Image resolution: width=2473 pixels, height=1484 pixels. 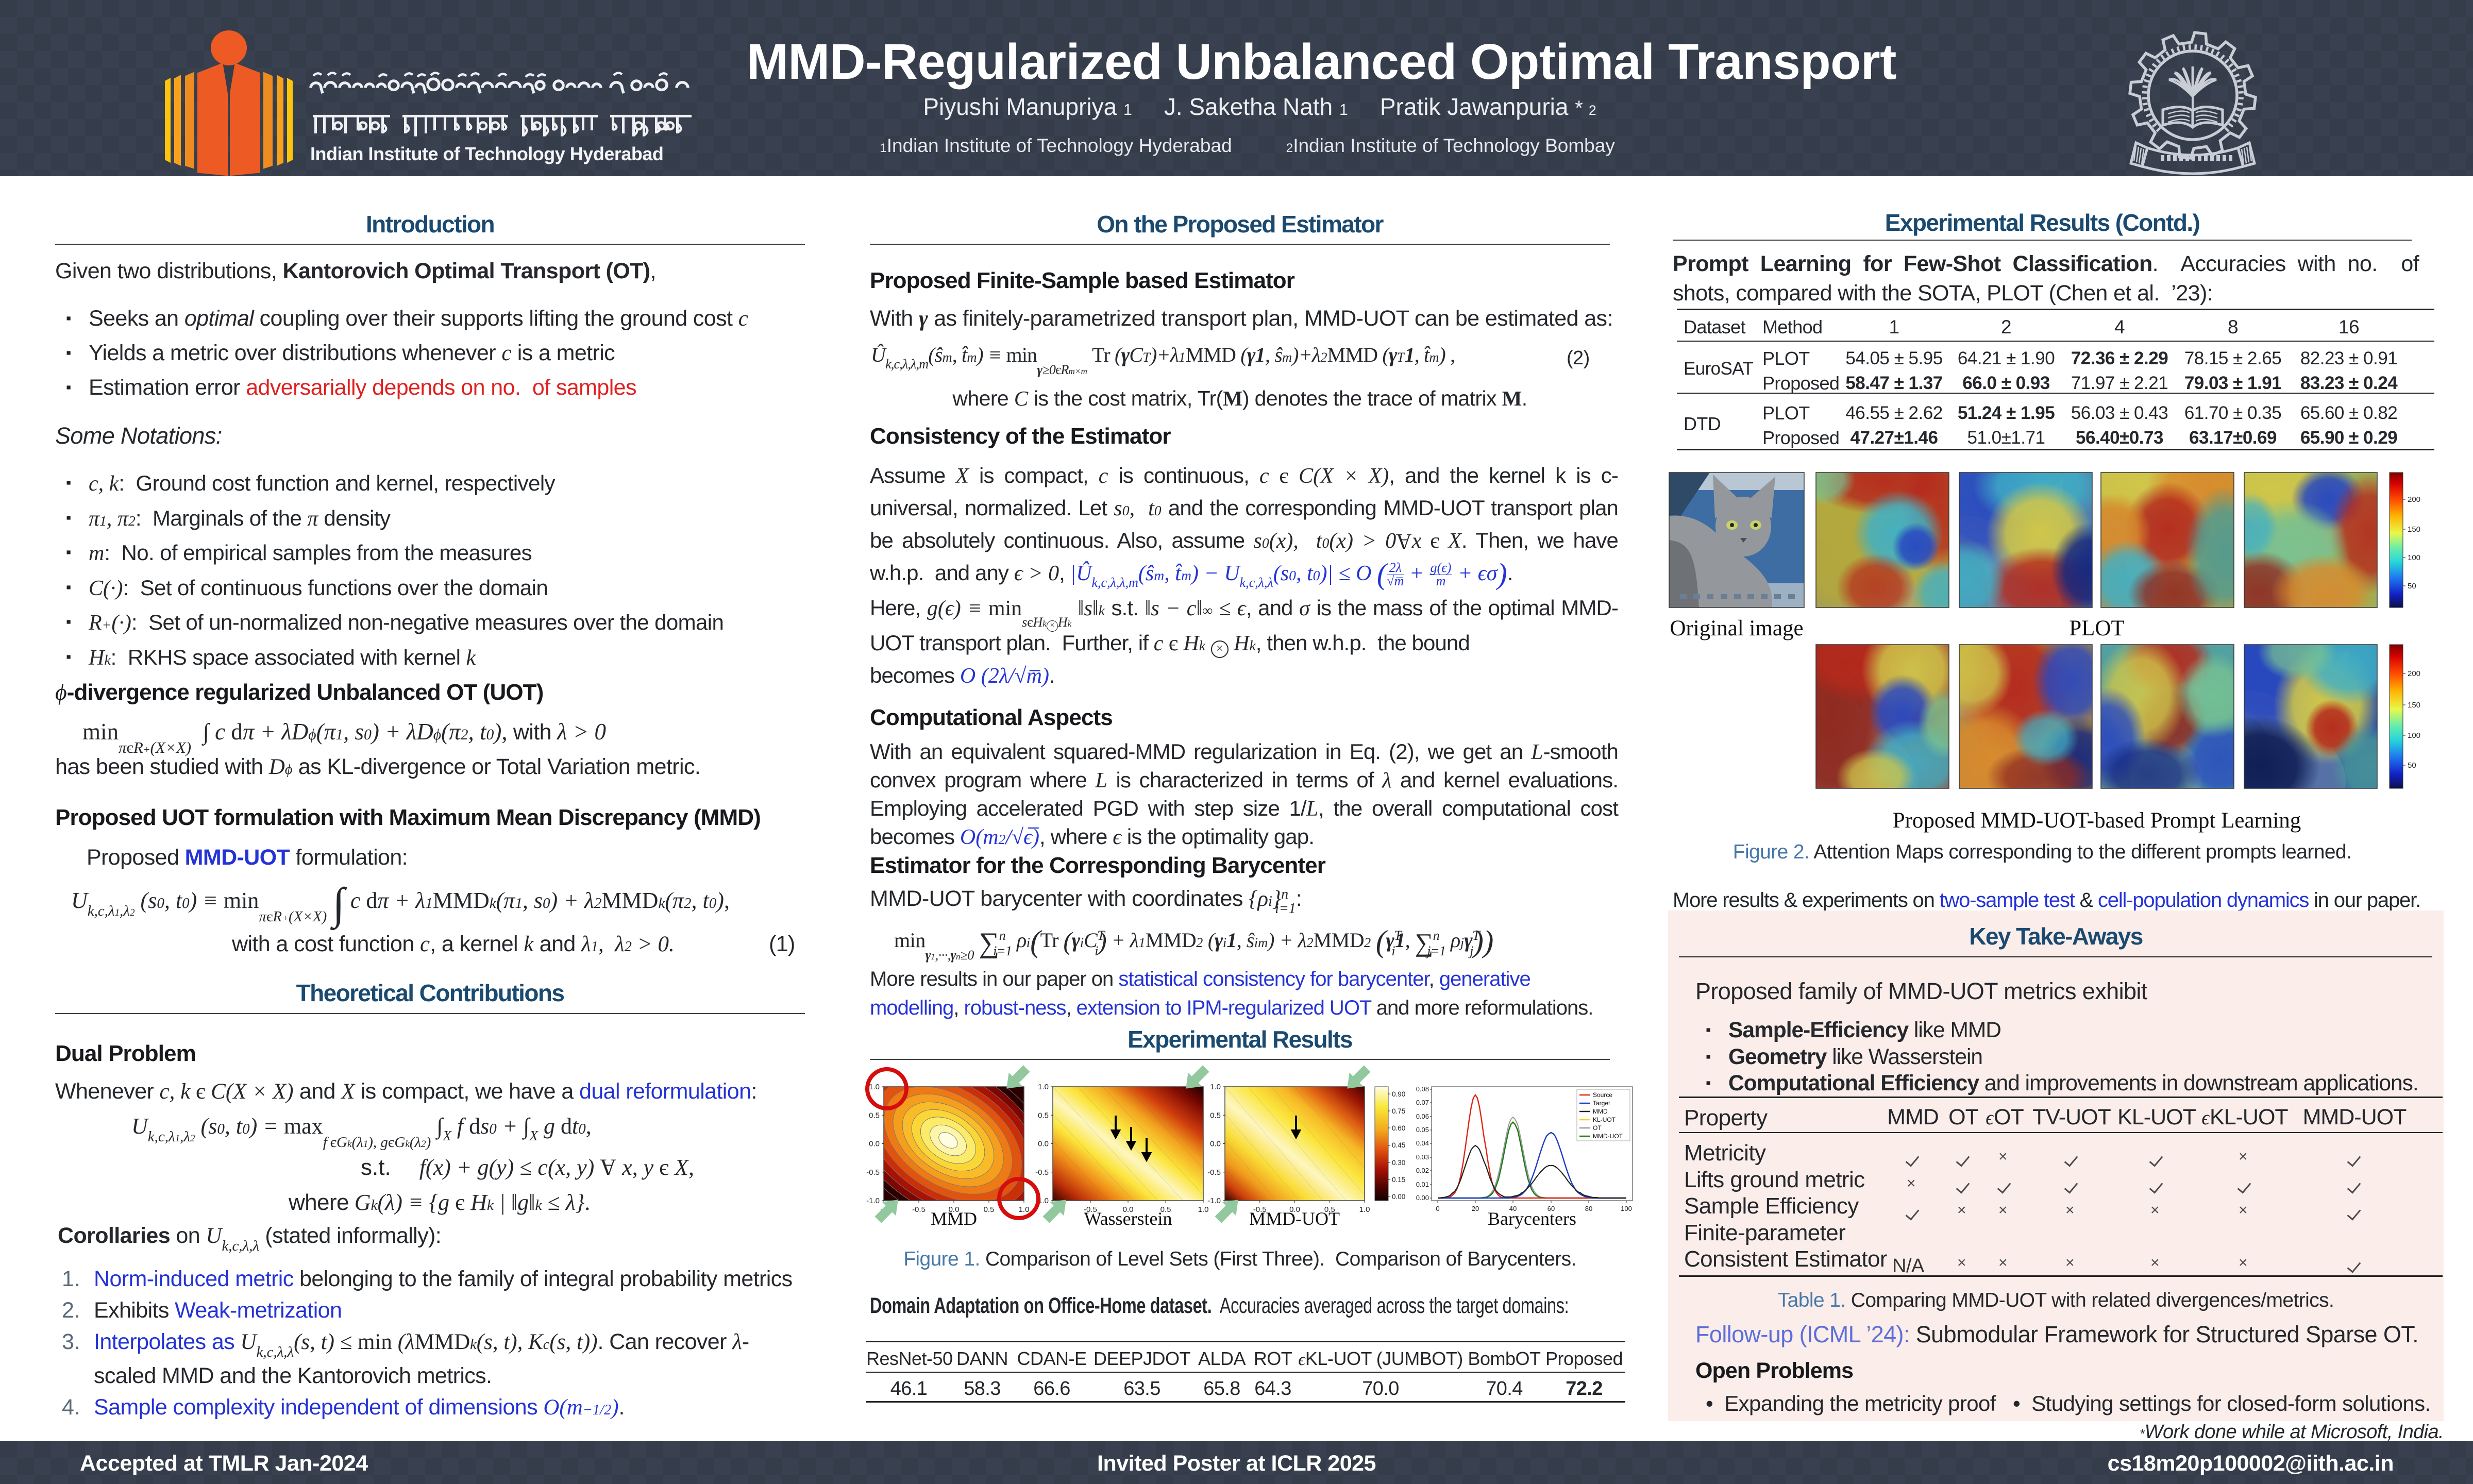 What do you see at coordinates (1551, 1208) in the screenshot?
I see `svg-text: 60` at bounding box center [1551, 1208].